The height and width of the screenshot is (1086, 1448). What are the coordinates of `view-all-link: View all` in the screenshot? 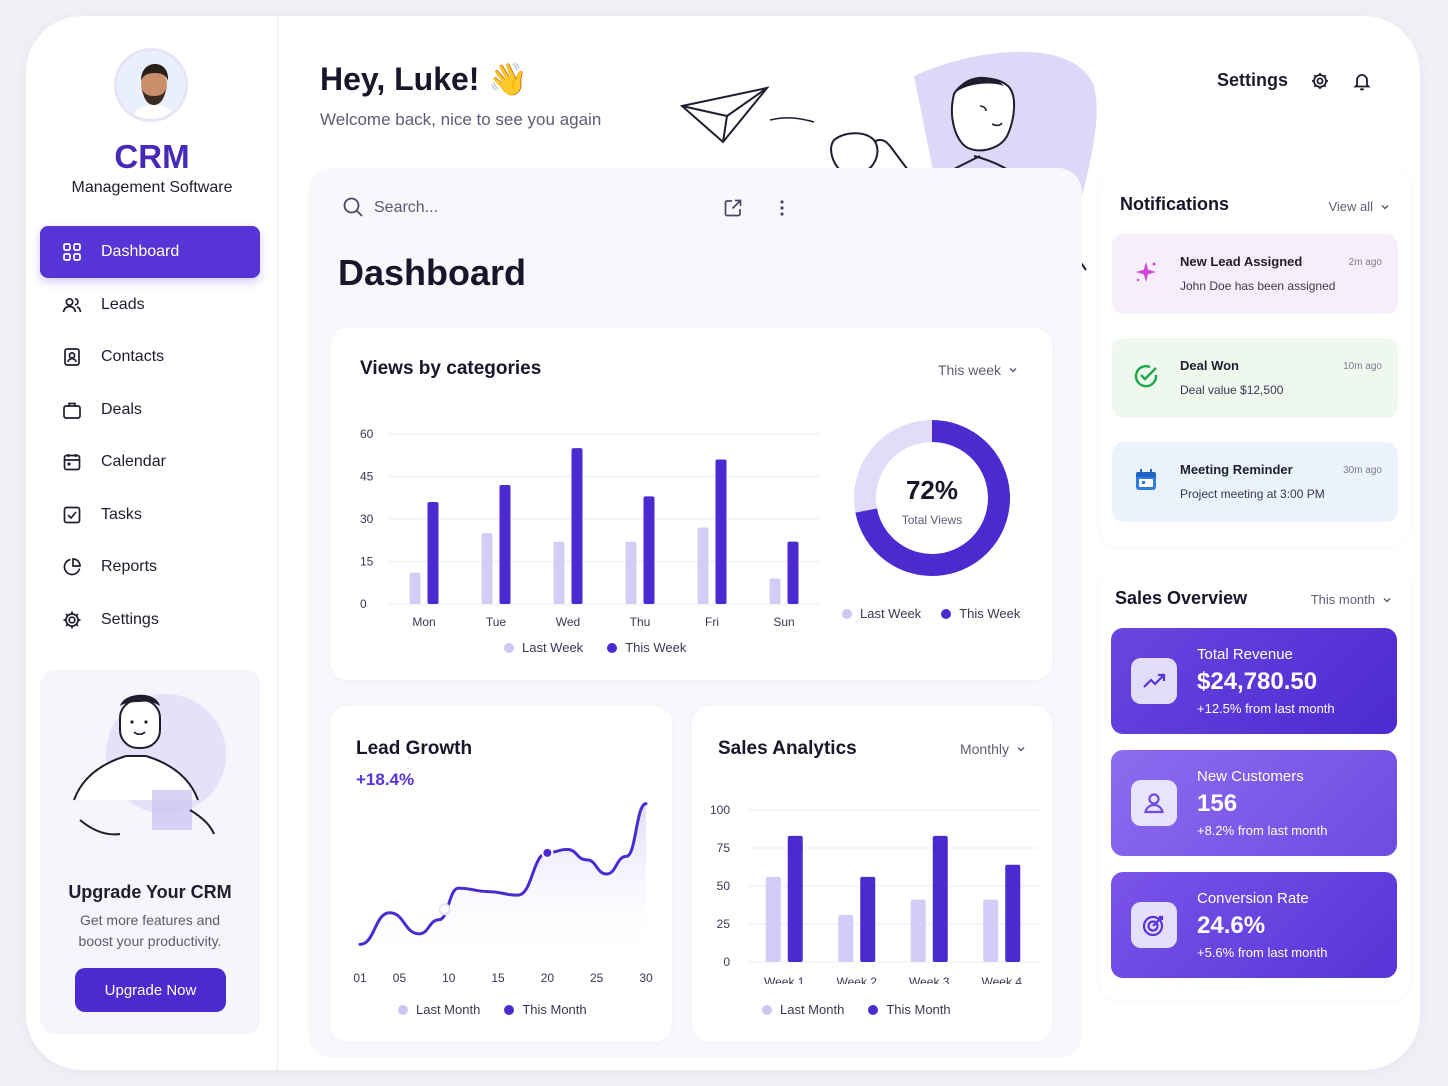 It's located at (1359, 206).